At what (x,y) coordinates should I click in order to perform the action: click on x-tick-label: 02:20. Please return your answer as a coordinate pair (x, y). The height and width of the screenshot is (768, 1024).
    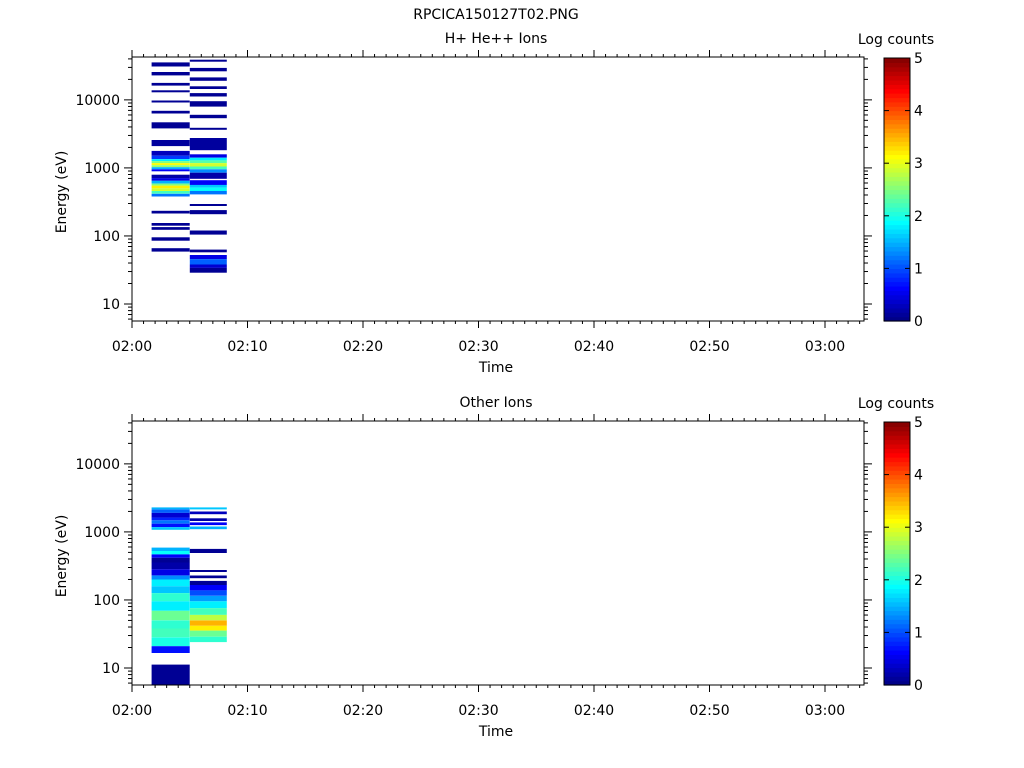
    Looking at the image, I should click on (363, 347).